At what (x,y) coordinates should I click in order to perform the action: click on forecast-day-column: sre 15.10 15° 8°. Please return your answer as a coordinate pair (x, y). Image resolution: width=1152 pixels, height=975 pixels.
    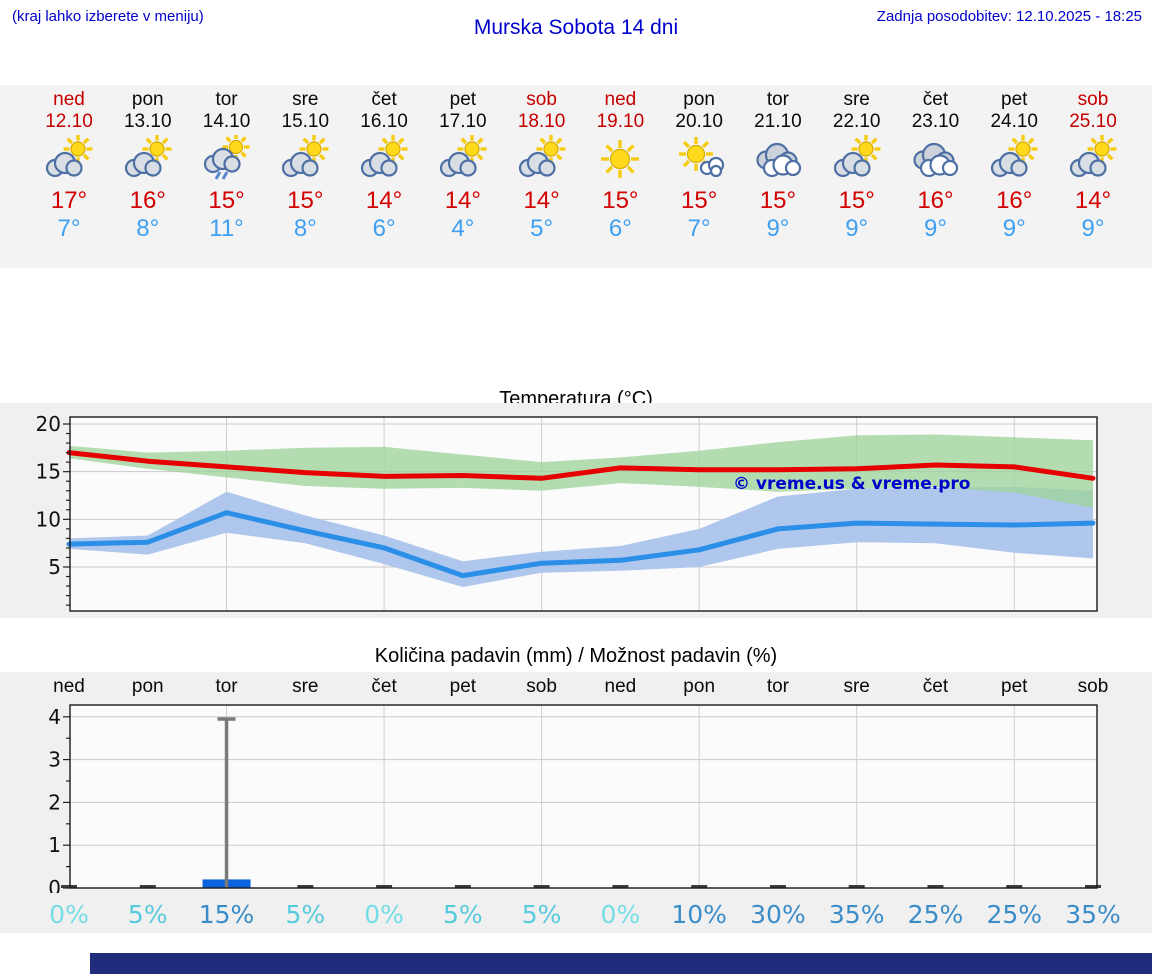
    Looking at the image, I should click on (305, 163).